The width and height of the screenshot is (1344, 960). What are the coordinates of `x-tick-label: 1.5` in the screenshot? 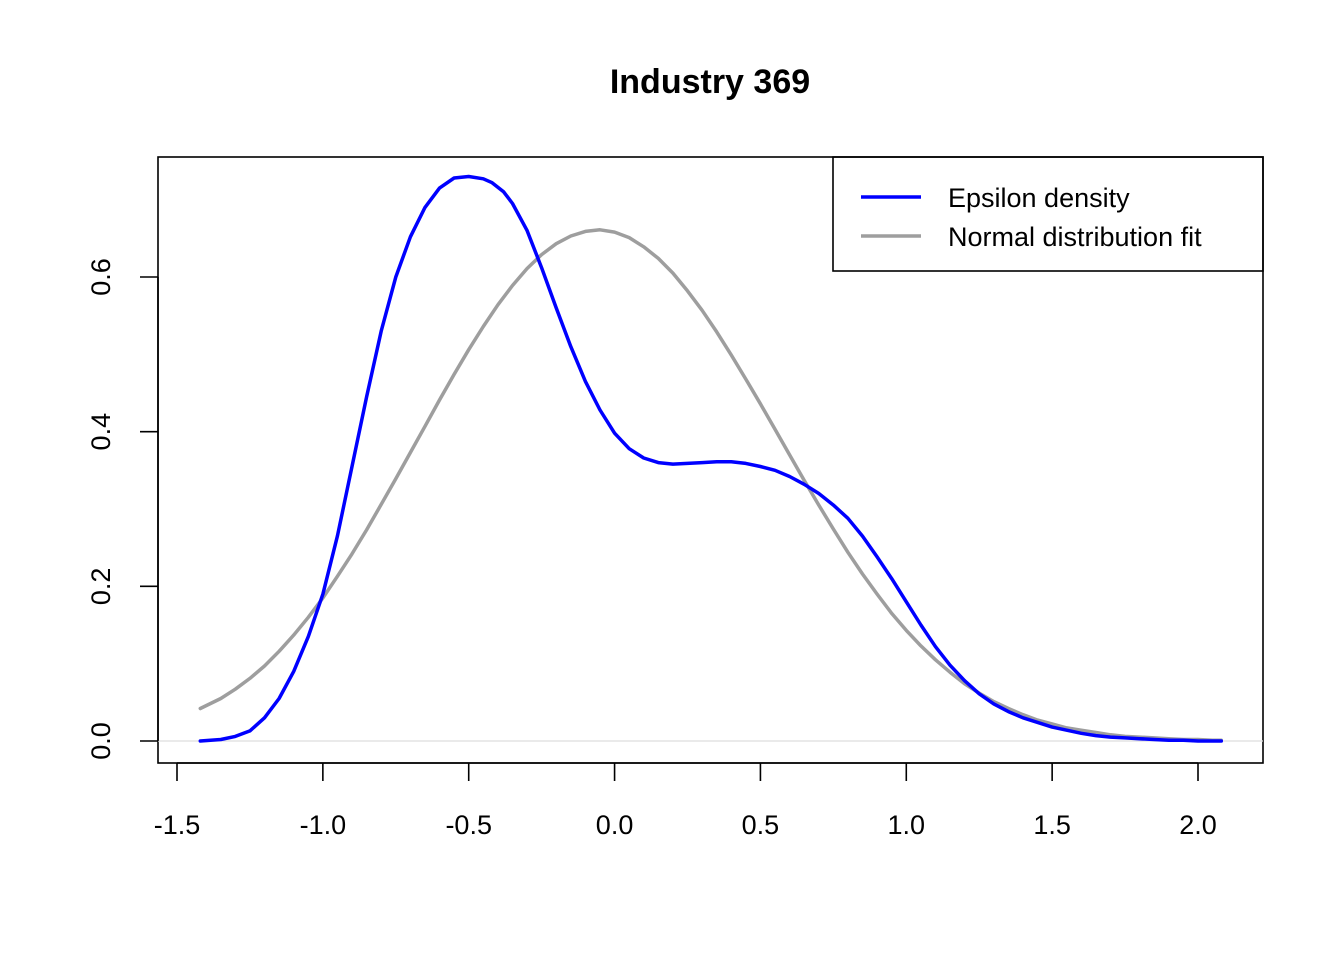 It's located at (1052, 825).